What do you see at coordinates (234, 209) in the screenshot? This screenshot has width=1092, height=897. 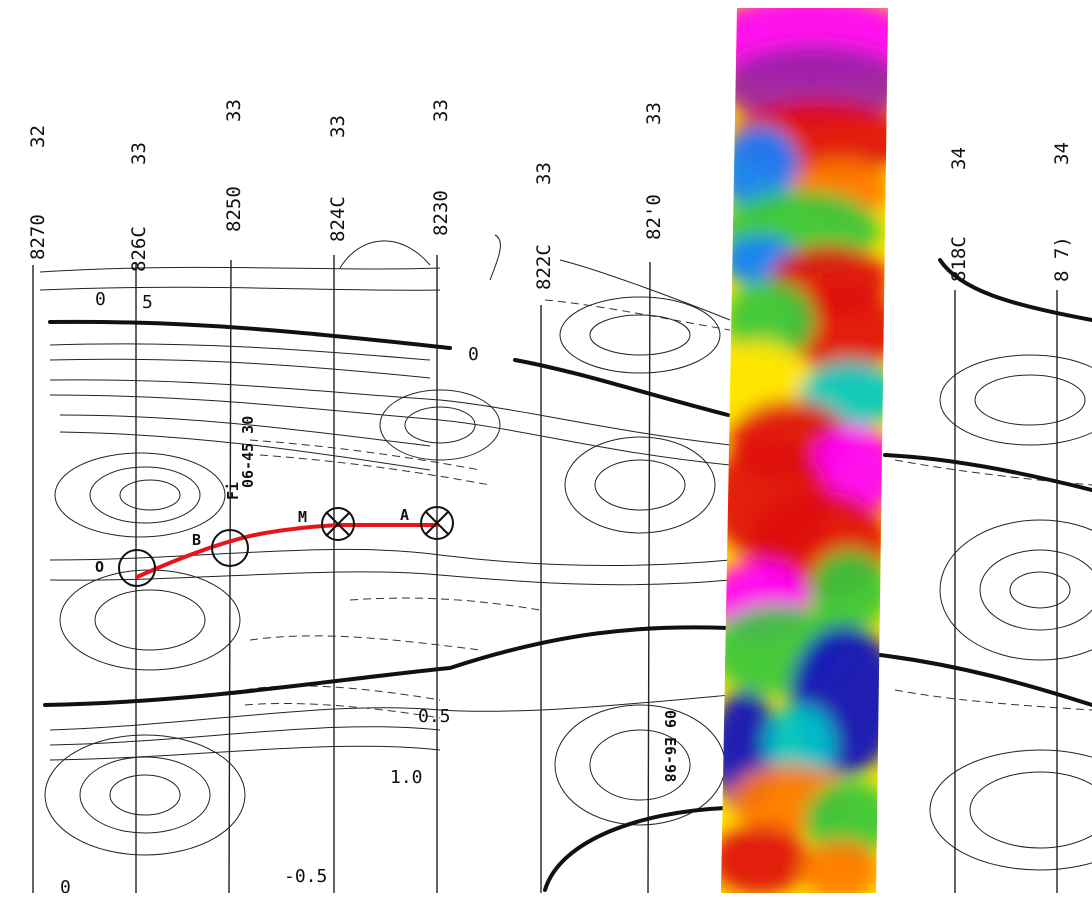 I see `line-number: 8250` at bounding box center [234, 209].